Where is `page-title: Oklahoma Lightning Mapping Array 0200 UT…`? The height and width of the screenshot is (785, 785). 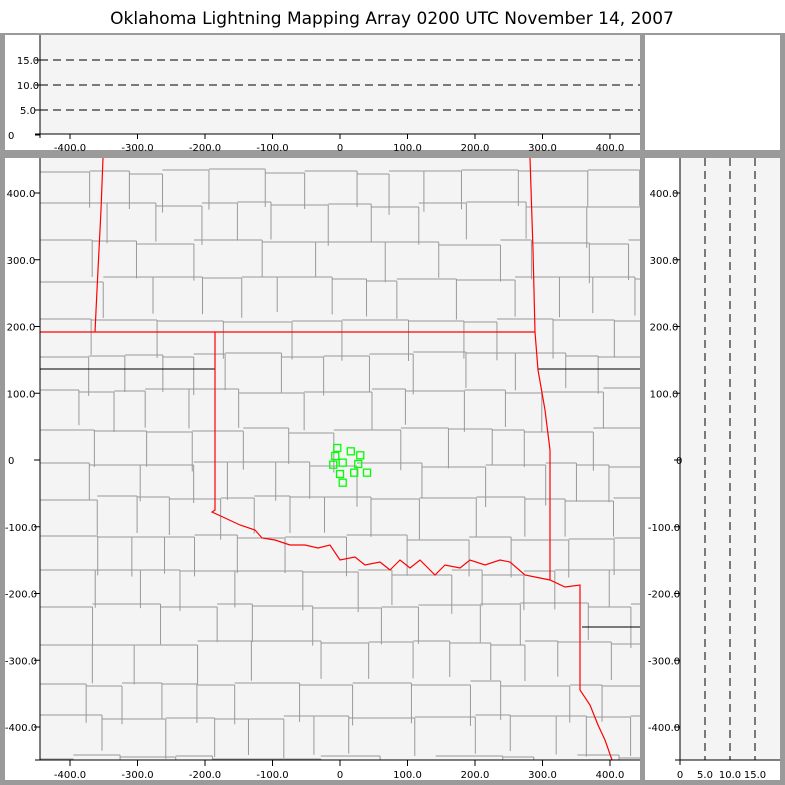
page-title: Oklahoma Lightning Mapping Array 0200 UT… is located at coordinates (392, 19).